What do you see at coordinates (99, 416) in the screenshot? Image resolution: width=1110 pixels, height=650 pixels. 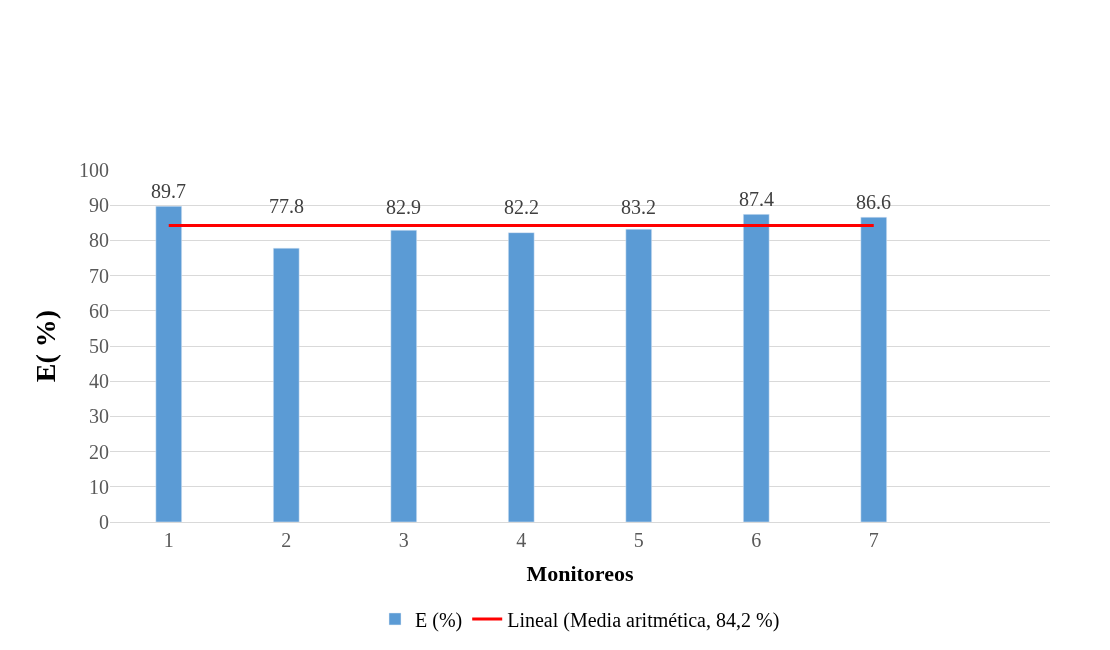 I see `y-tick-label: 30` at bounding box center [99, 416].